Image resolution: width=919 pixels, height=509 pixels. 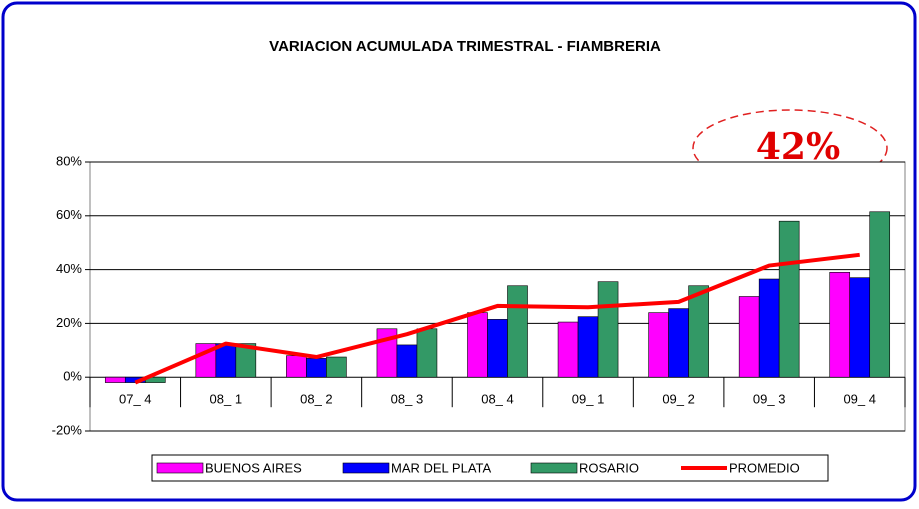 What do you see at coordinates (69, 160) in the screenshot?
I see `y-tick-label: 80%` at bounding box center [69, 160].